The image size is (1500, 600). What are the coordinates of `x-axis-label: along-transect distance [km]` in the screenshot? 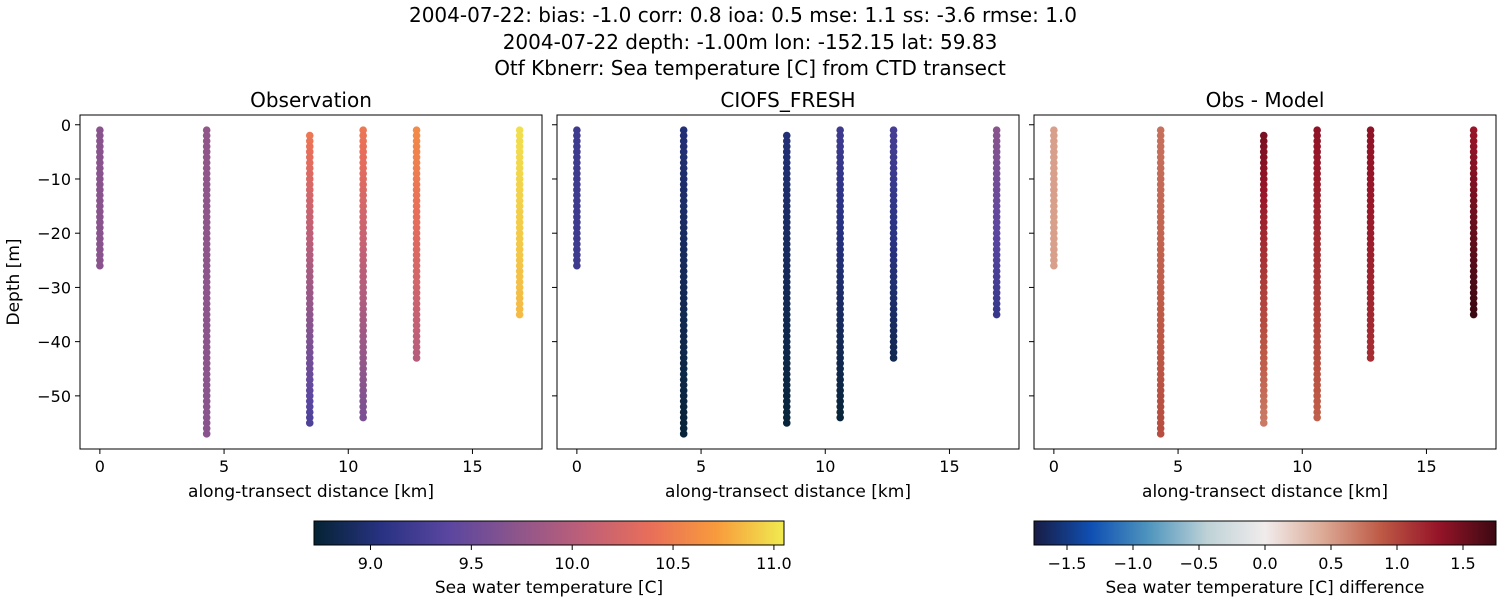 It's located at (1265, 492).